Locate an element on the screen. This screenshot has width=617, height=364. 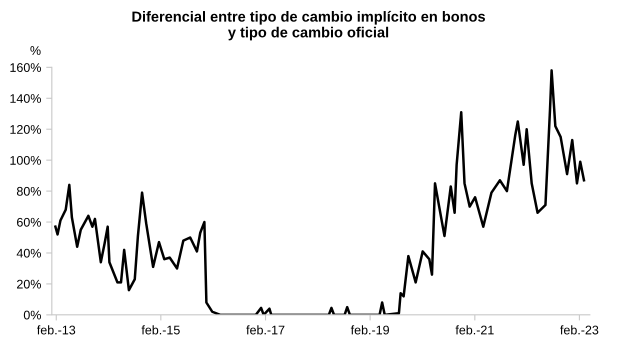
y-tick-label: 60% is located at coordinates (29, 222).